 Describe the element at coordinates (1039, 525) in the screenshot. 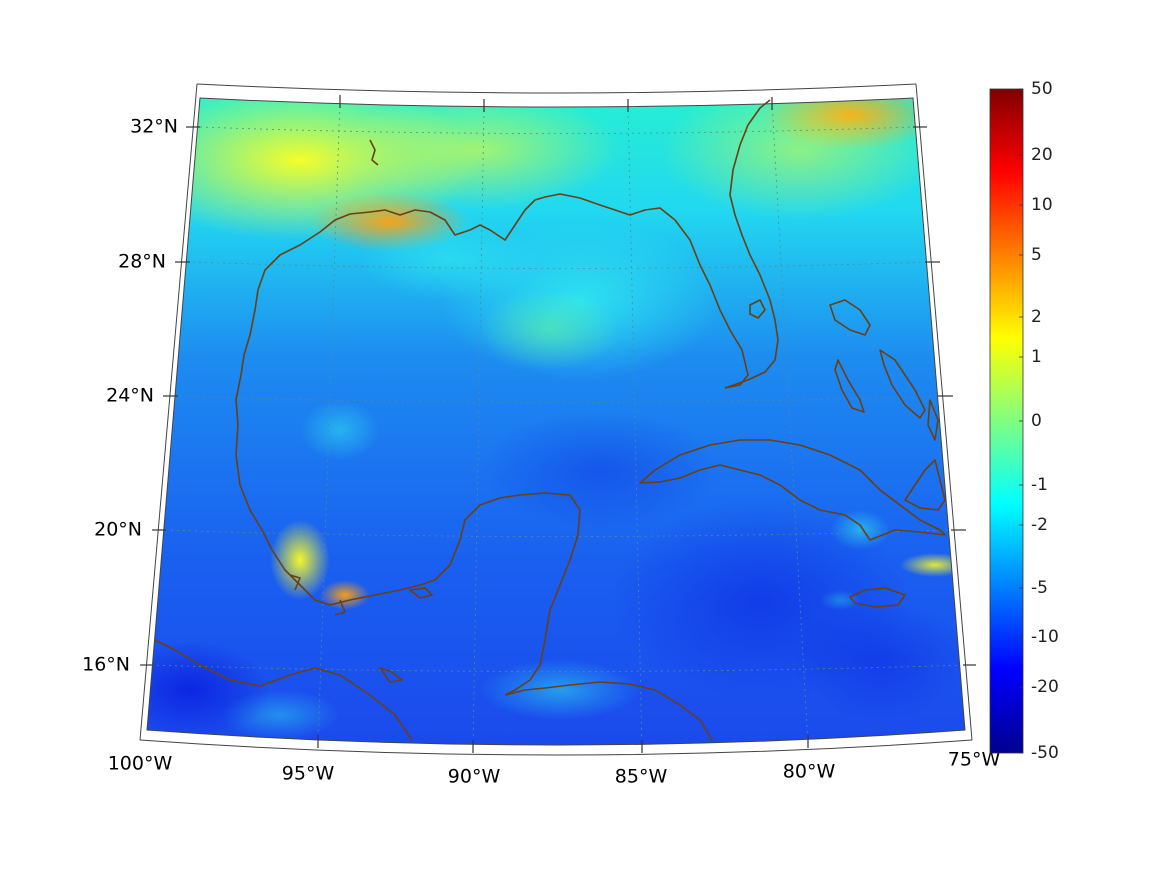

I see `colorbar-label: -2` at that location.